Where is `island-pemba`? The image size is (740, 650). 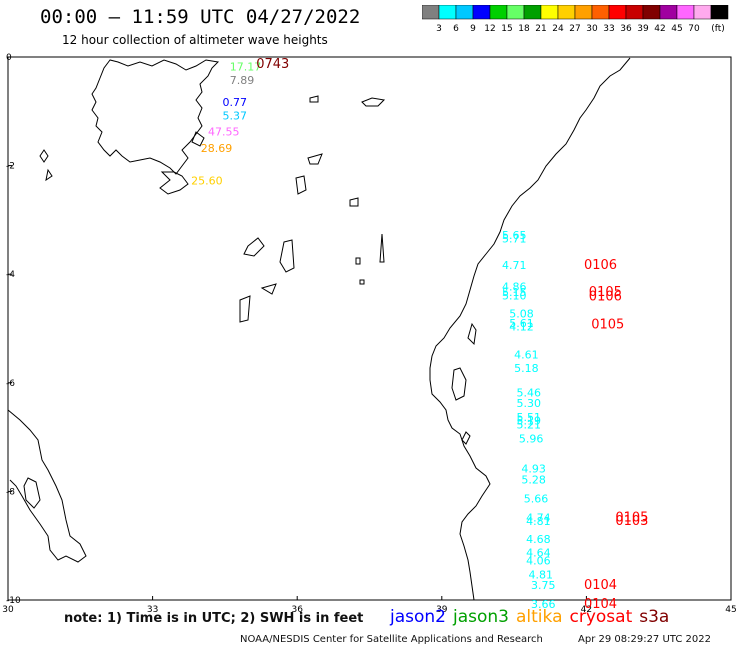 island-pemba is located at coordinates (472, 334).